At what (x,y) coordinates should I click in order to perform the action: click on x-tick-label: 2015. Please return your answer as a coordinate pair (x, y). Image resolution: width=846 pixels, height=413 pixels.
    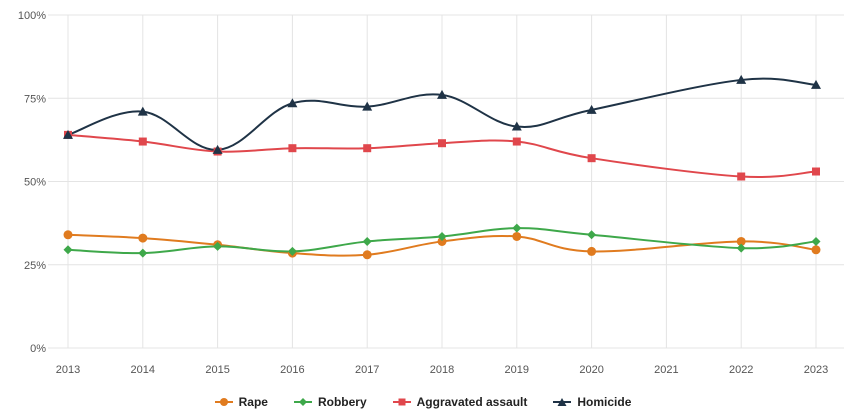
    Looking at the image, I should click on (217, 370).